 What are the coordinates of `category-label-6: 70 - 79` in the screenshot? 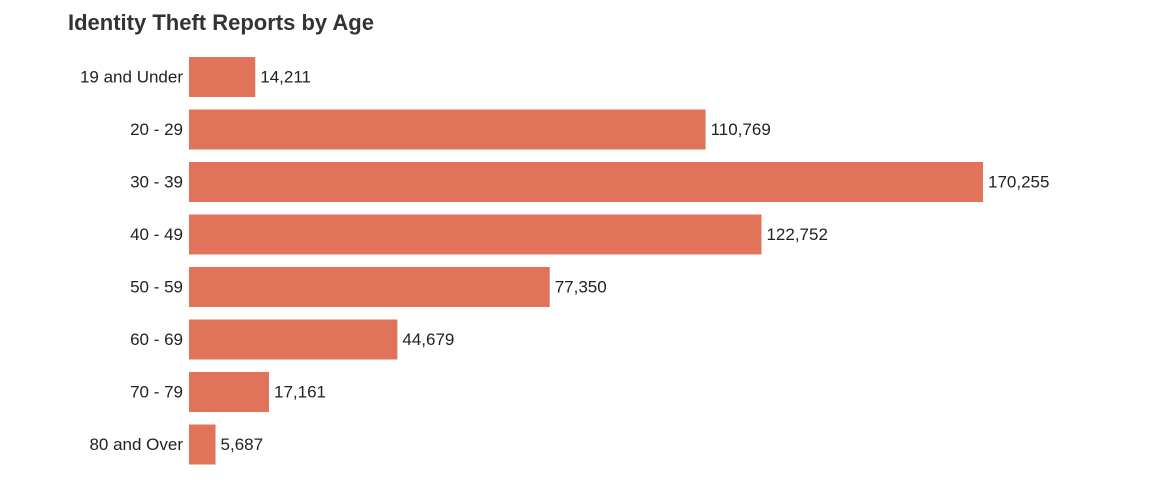 It's located at (156, 392).